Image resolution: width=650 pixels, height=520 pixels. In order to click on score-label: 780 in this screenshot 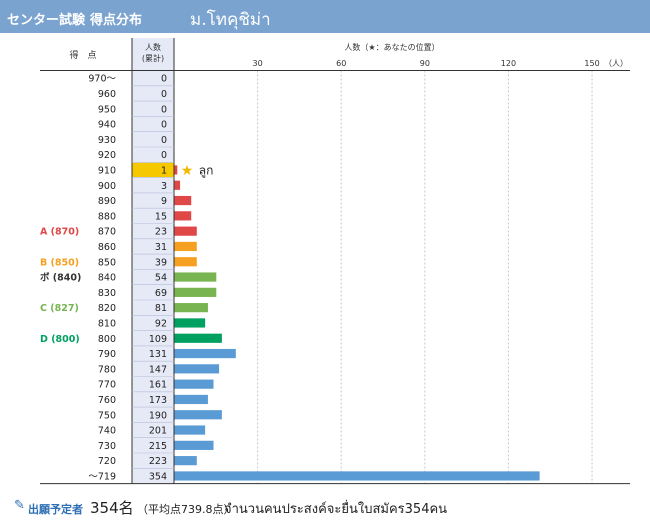, I will do `click(107, 369)`.